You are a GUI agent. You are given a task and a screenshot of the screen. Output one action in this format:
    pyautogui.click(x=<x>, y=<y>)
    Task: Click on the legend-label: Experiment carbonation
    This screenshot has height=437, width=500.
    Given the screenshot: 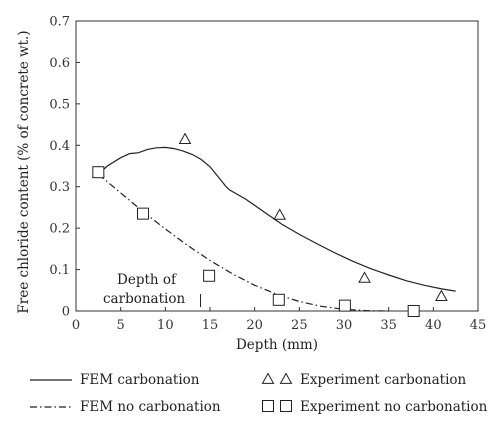 What is the action you would take?
    pyautogui.click(x=383, y=380)
    